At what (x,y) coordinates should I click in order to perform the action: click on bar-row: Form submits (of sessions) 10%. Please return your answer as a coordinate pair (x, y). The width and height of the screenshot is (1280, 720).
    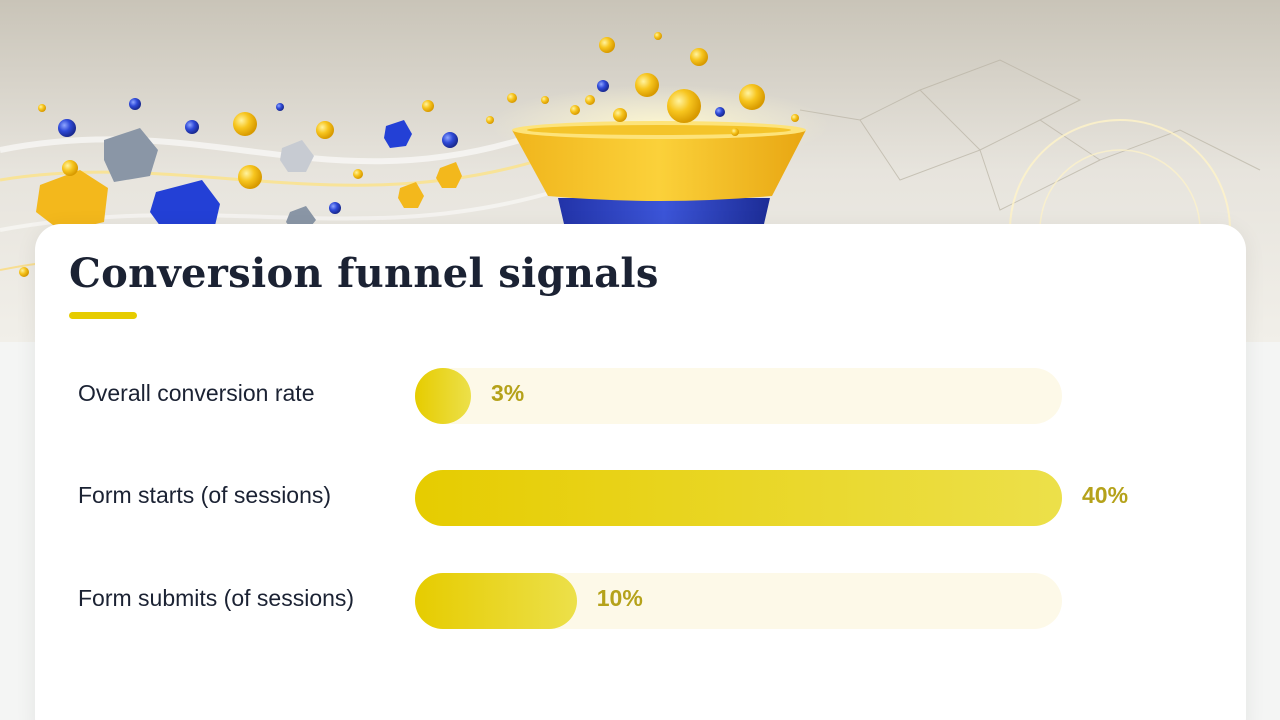
    Looking at the image, I should click on (640, 601).